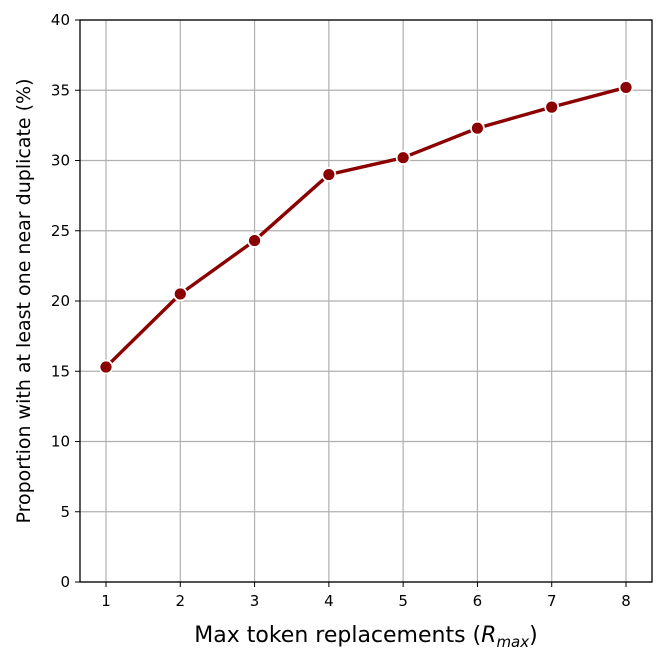  What do you see at coordinates (60, 161) in the screenshot?
I see `y-tick-label: 30` at bounding box center [60, 161].